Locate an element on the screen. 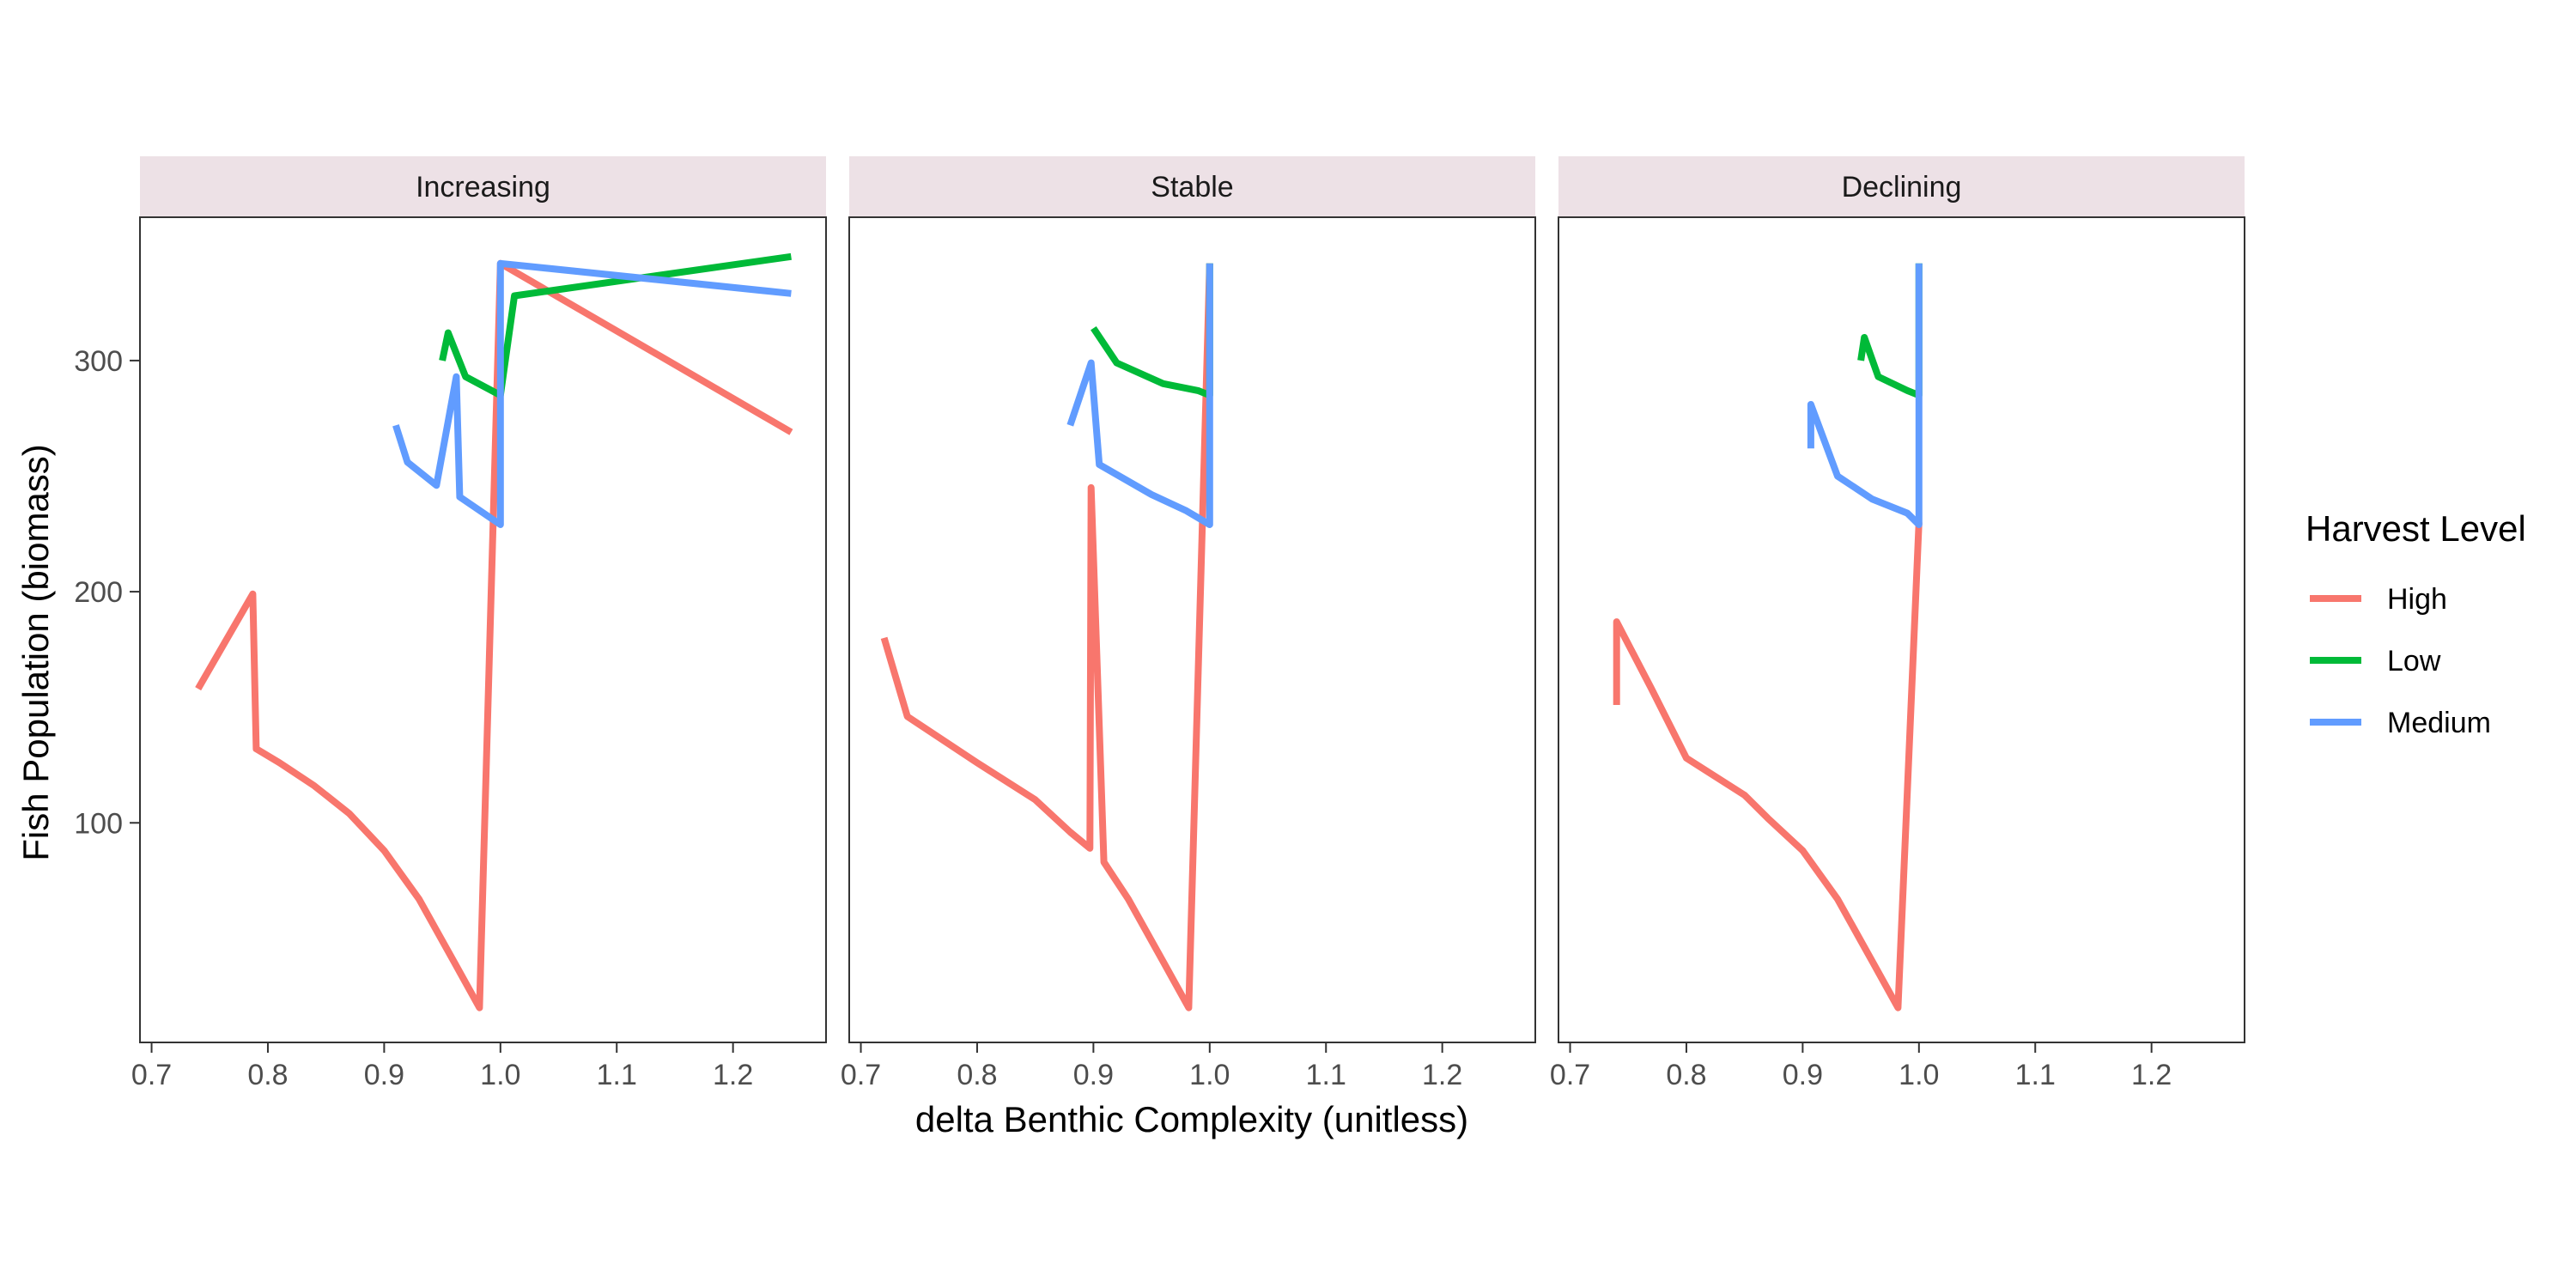  legend-label: Low is located at coordinates (2414, 661).